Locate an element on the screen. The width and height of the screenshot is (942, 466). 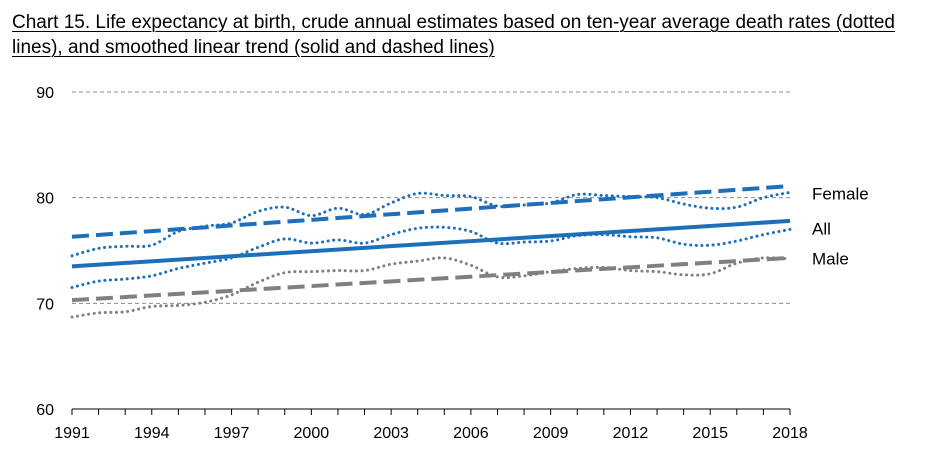
x-tick-label-2018: 2018 is located at coordinates (790, 433).